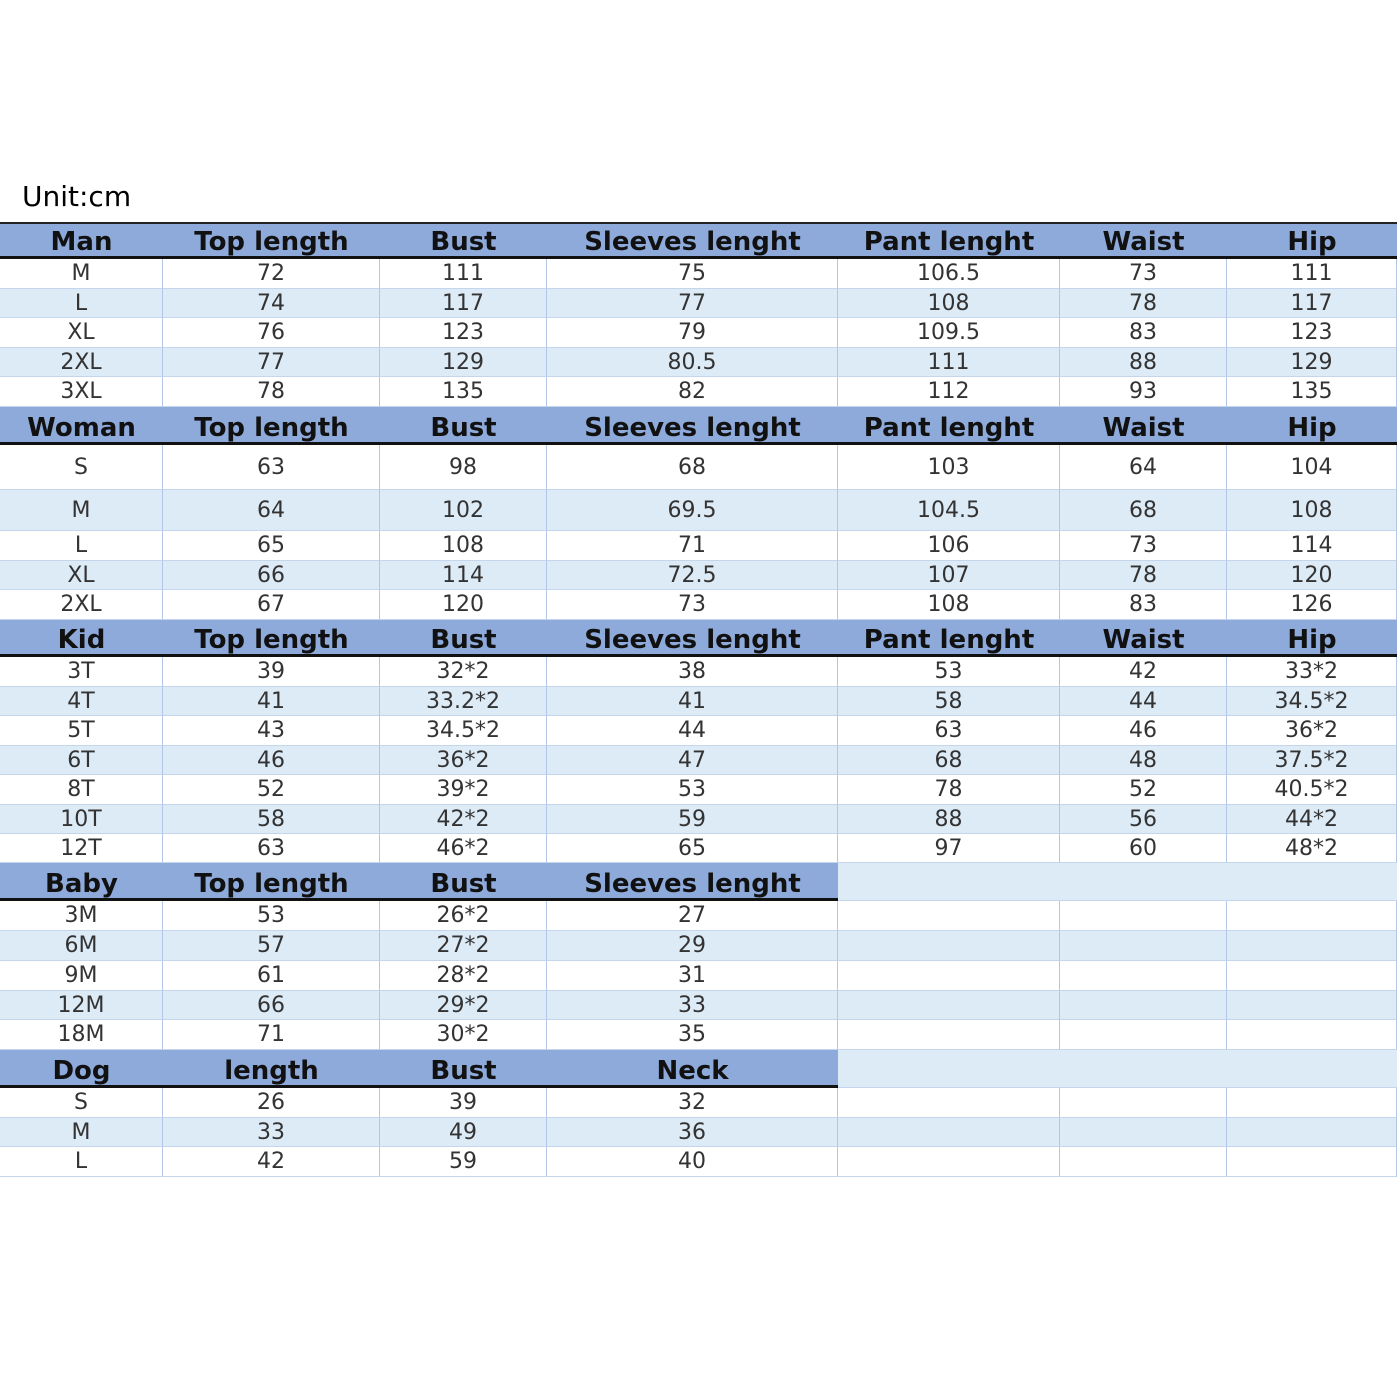 This screenshot has width=1400, height=1400. I want to click on header-cell: Dog, so click(81, 1071).